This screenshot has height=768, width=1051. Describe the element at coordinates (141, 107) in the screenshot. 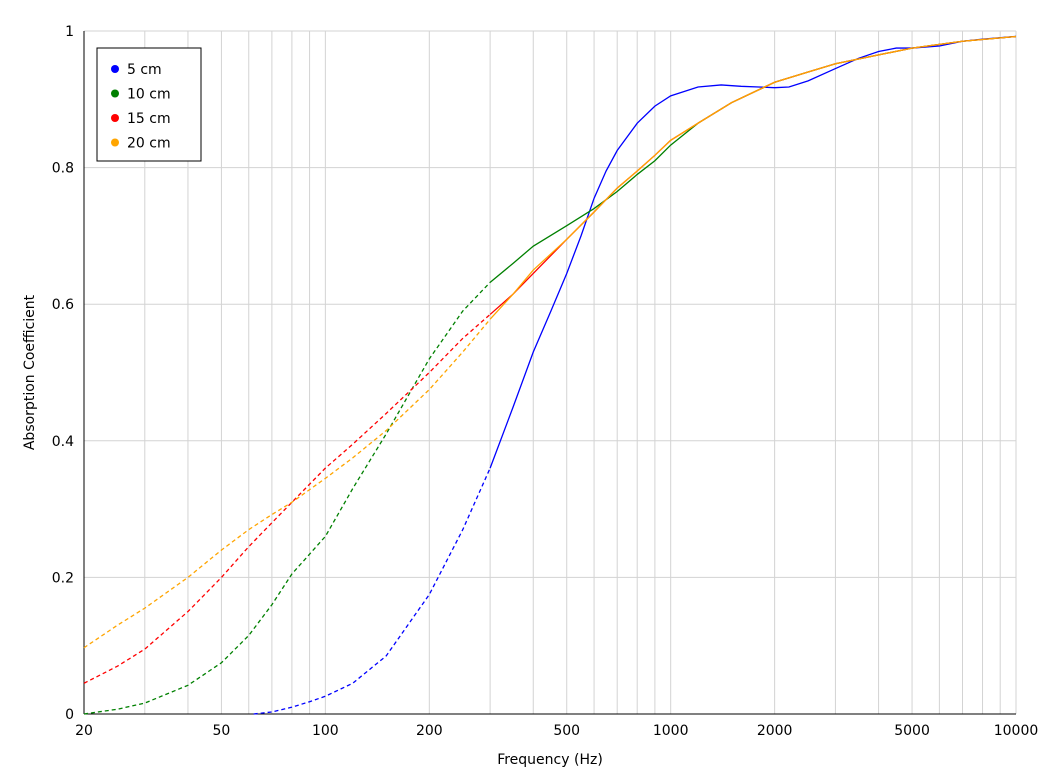

I see `legend-items: 5 cm 10 cm 15 cm 20 cm` at that location.